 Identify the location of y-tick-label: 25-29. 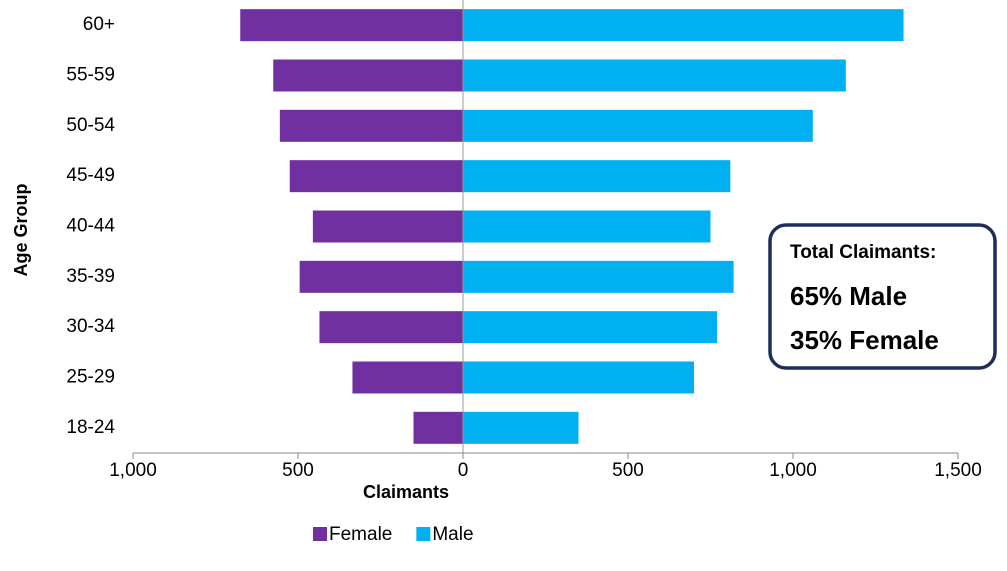
(90, 377).